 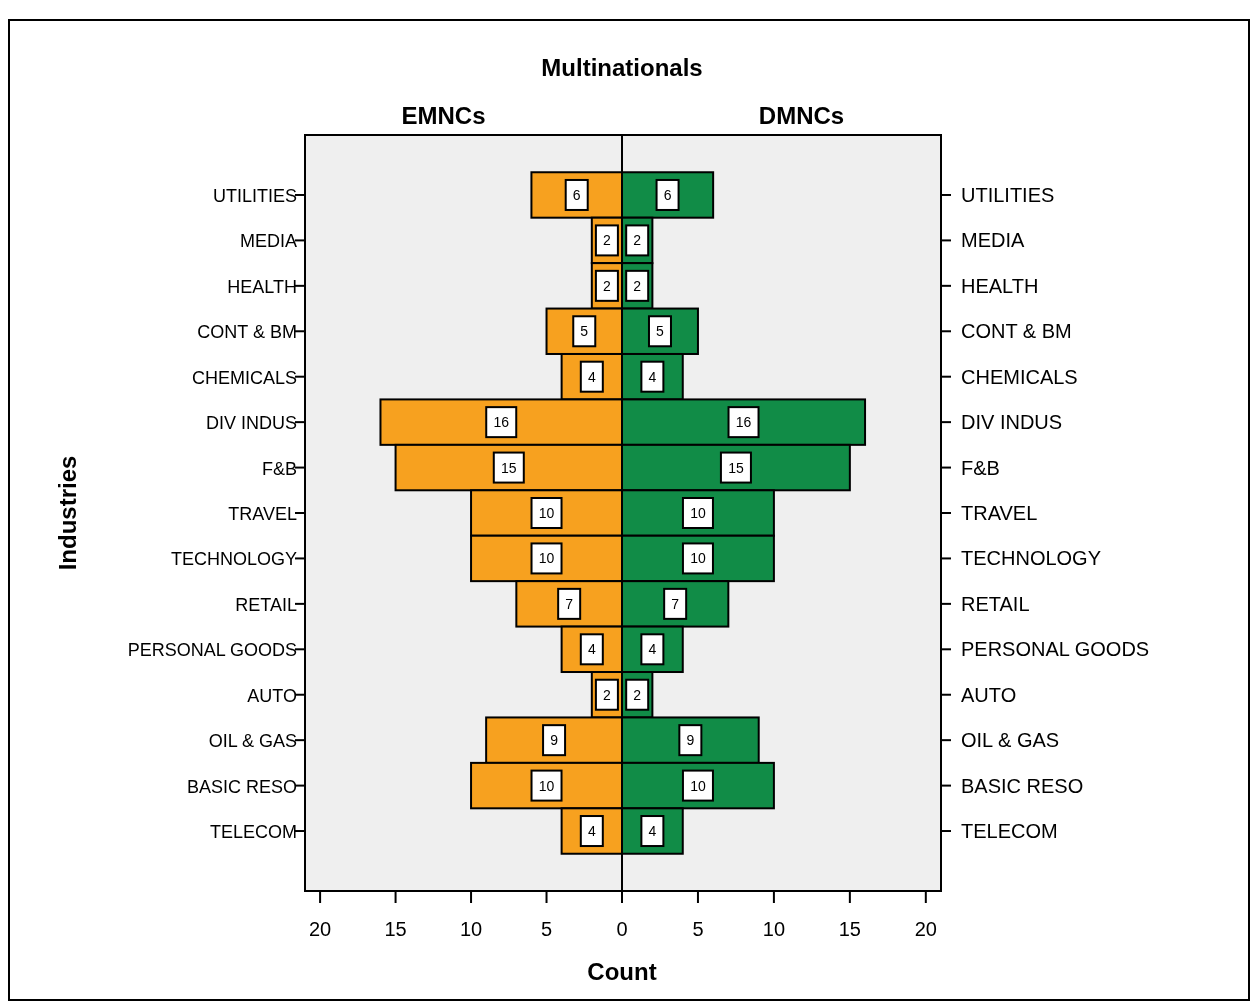 What do you see at coordinates (67, 513) in the screenshot?
I see `y-axis-title: Industries` at bounding box center [67, 513].